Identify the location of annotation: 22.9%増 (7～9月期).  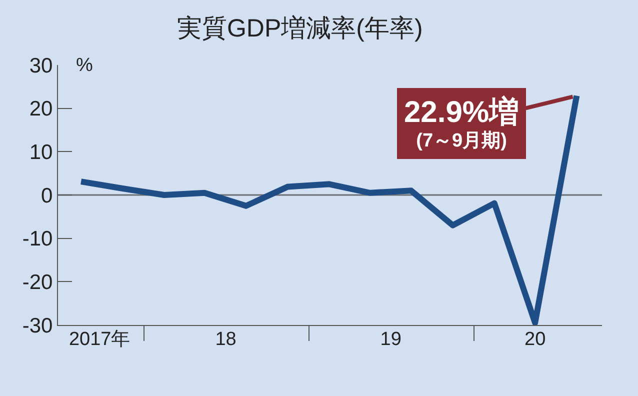
(462, 123).